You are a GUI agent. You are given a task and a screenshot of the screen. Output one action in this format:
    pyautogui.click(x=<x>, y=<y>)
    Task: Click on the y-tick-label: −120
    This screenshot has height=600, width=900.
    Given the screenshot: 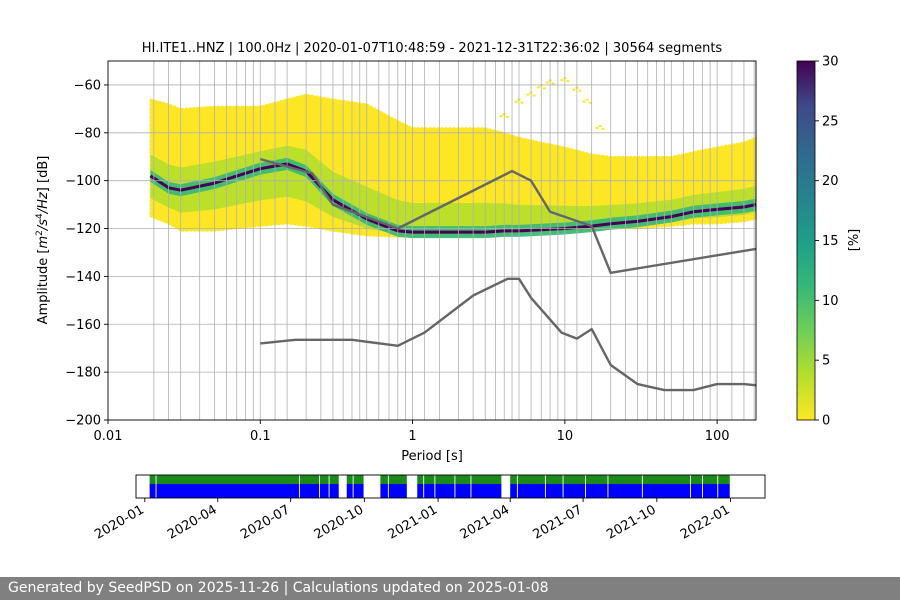 What is the action you would take?
    pyautogui.click(x=83, y=229)
    